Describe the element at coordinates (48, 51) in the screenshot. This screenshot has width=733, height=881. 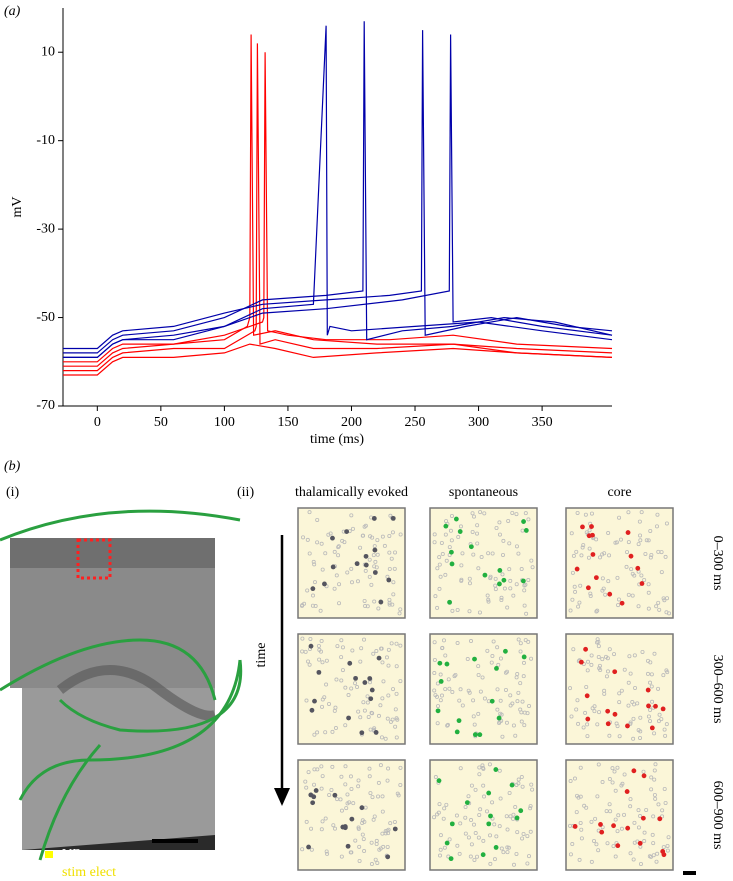
I see `y-tick-label: 10` at that location.